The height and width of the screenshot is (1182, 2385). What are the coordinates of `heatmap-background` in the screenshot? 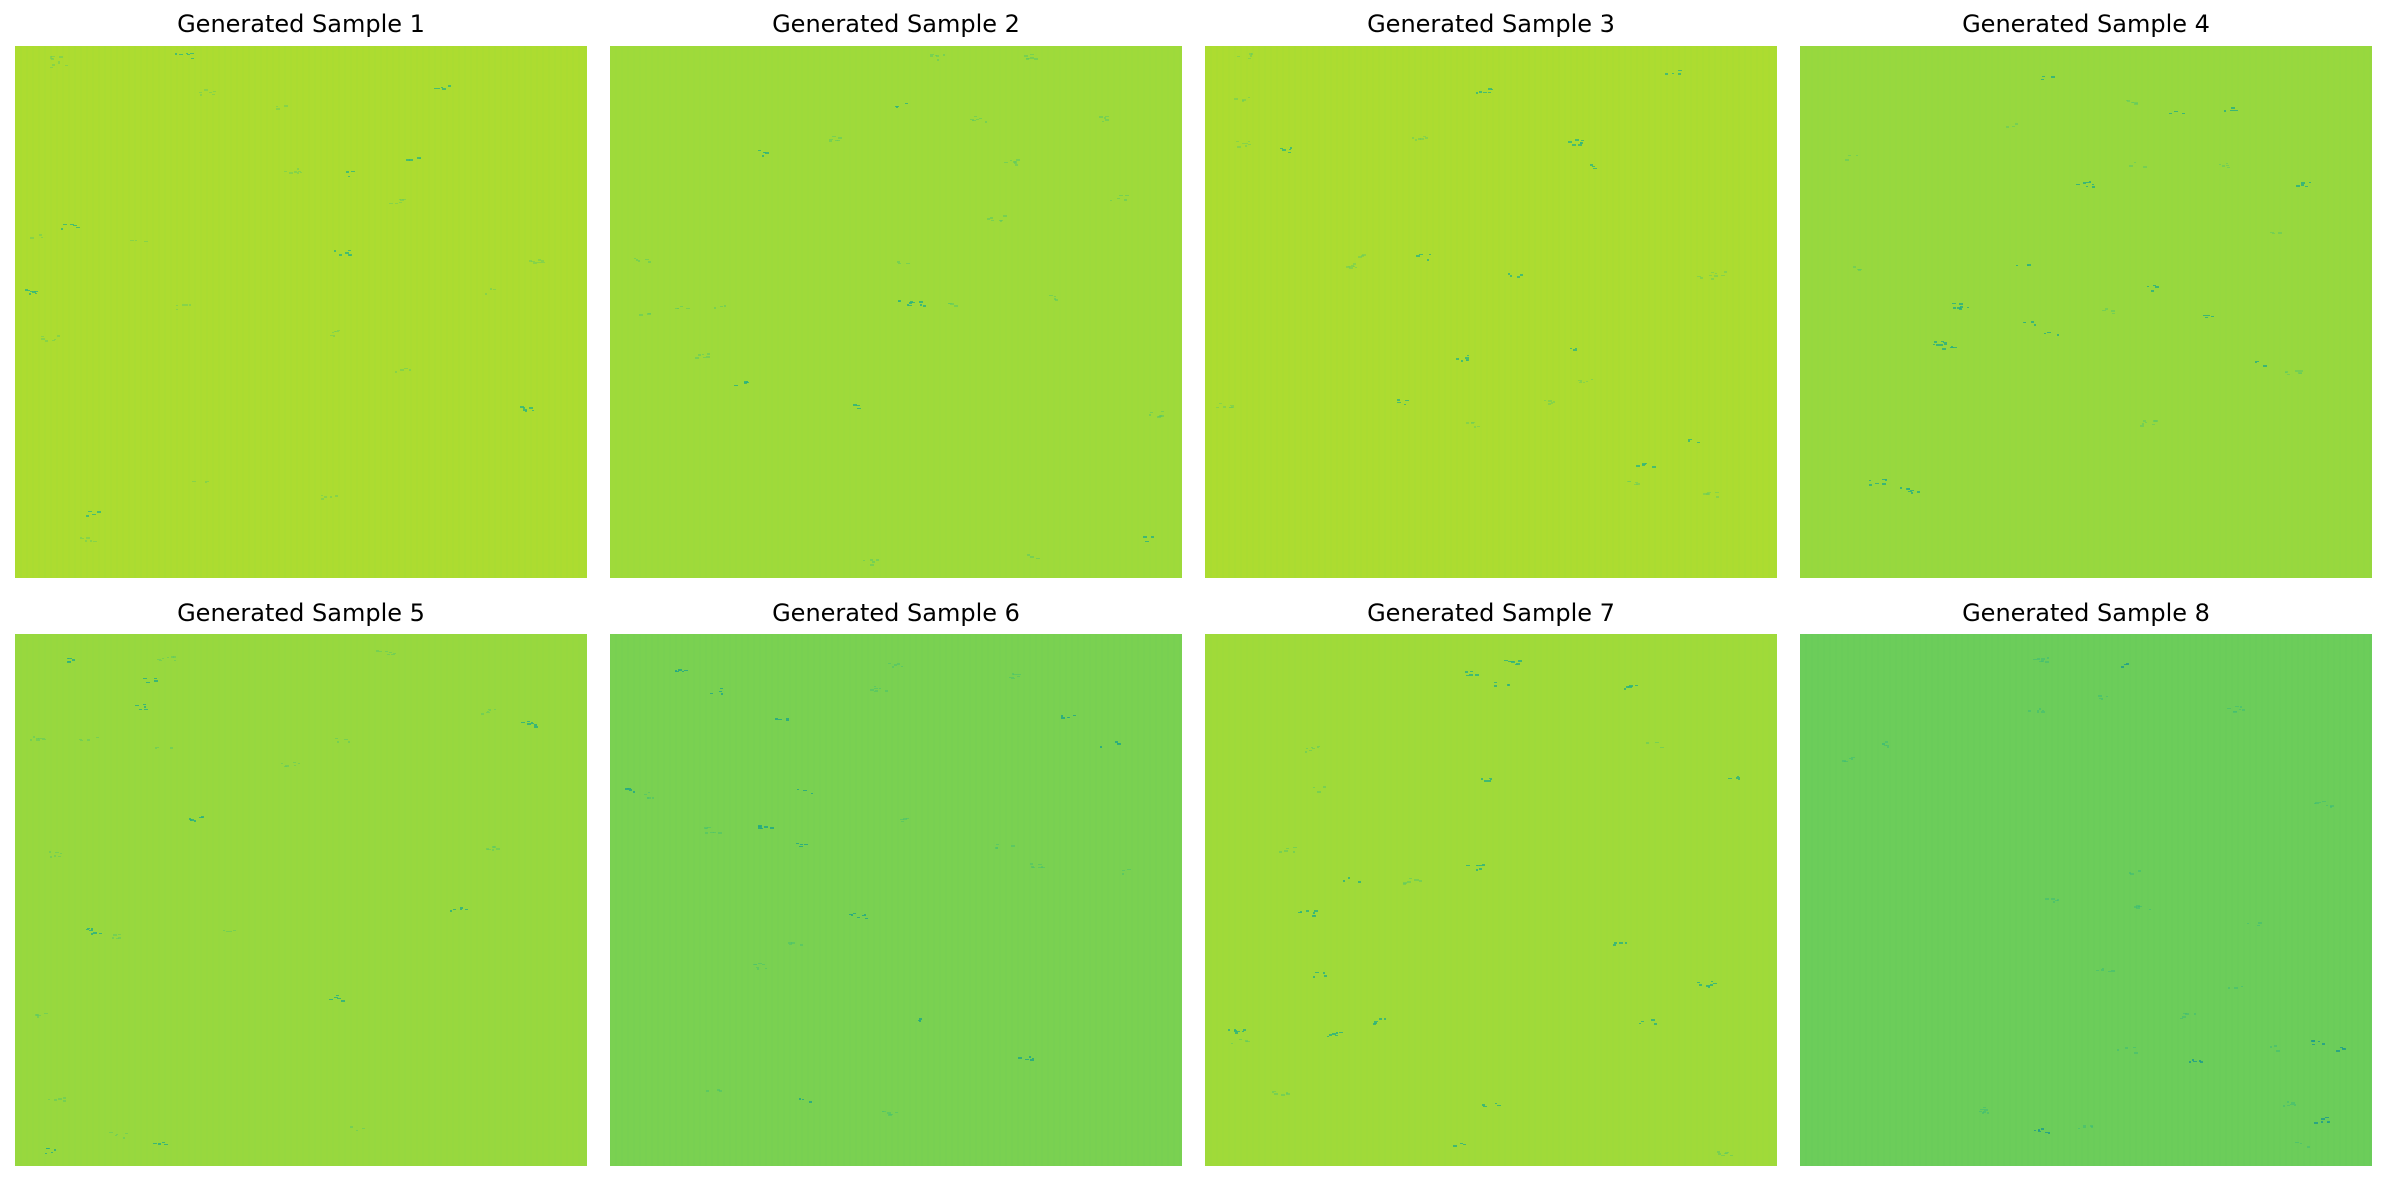 It's located at (896, 900).